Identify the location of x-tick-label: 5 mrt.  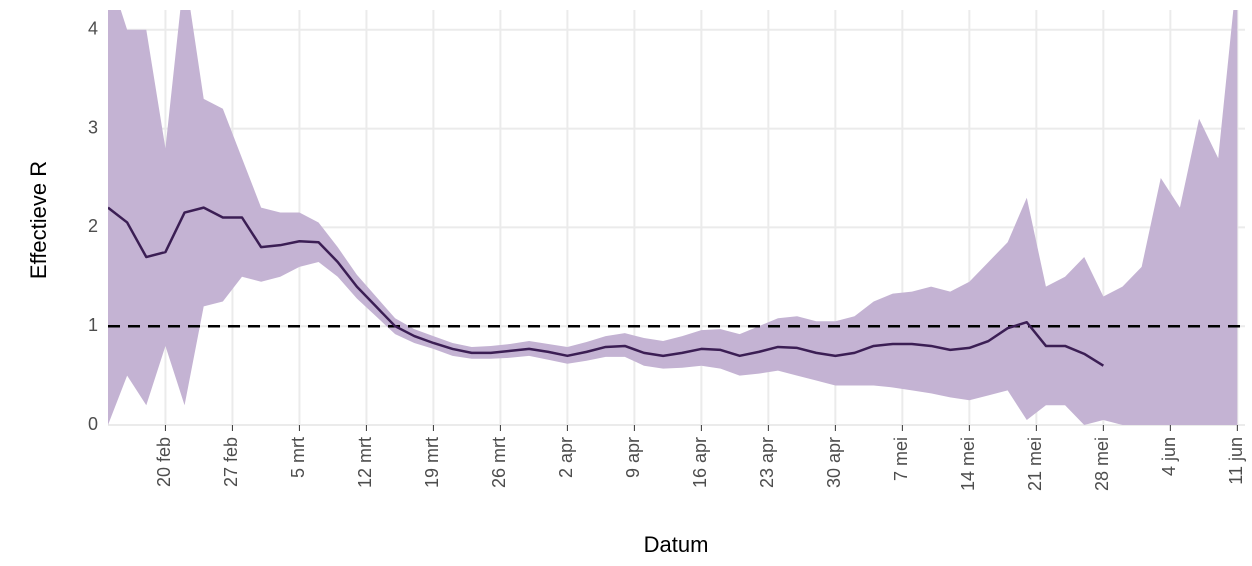
(298, 457).